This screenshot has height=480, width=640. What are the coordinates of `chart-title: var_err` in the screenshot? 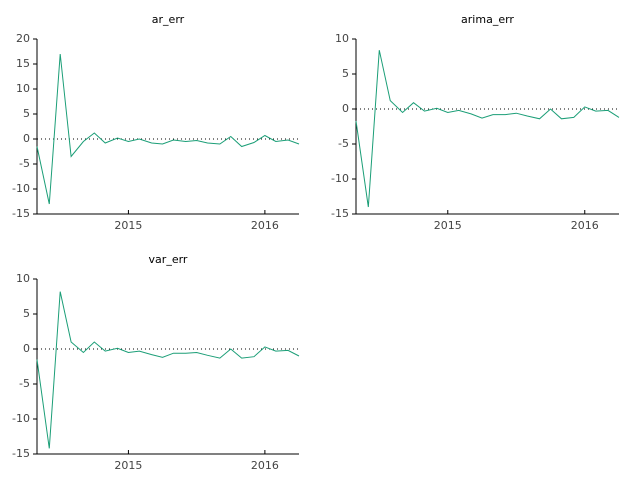 It's located at (168, 259).